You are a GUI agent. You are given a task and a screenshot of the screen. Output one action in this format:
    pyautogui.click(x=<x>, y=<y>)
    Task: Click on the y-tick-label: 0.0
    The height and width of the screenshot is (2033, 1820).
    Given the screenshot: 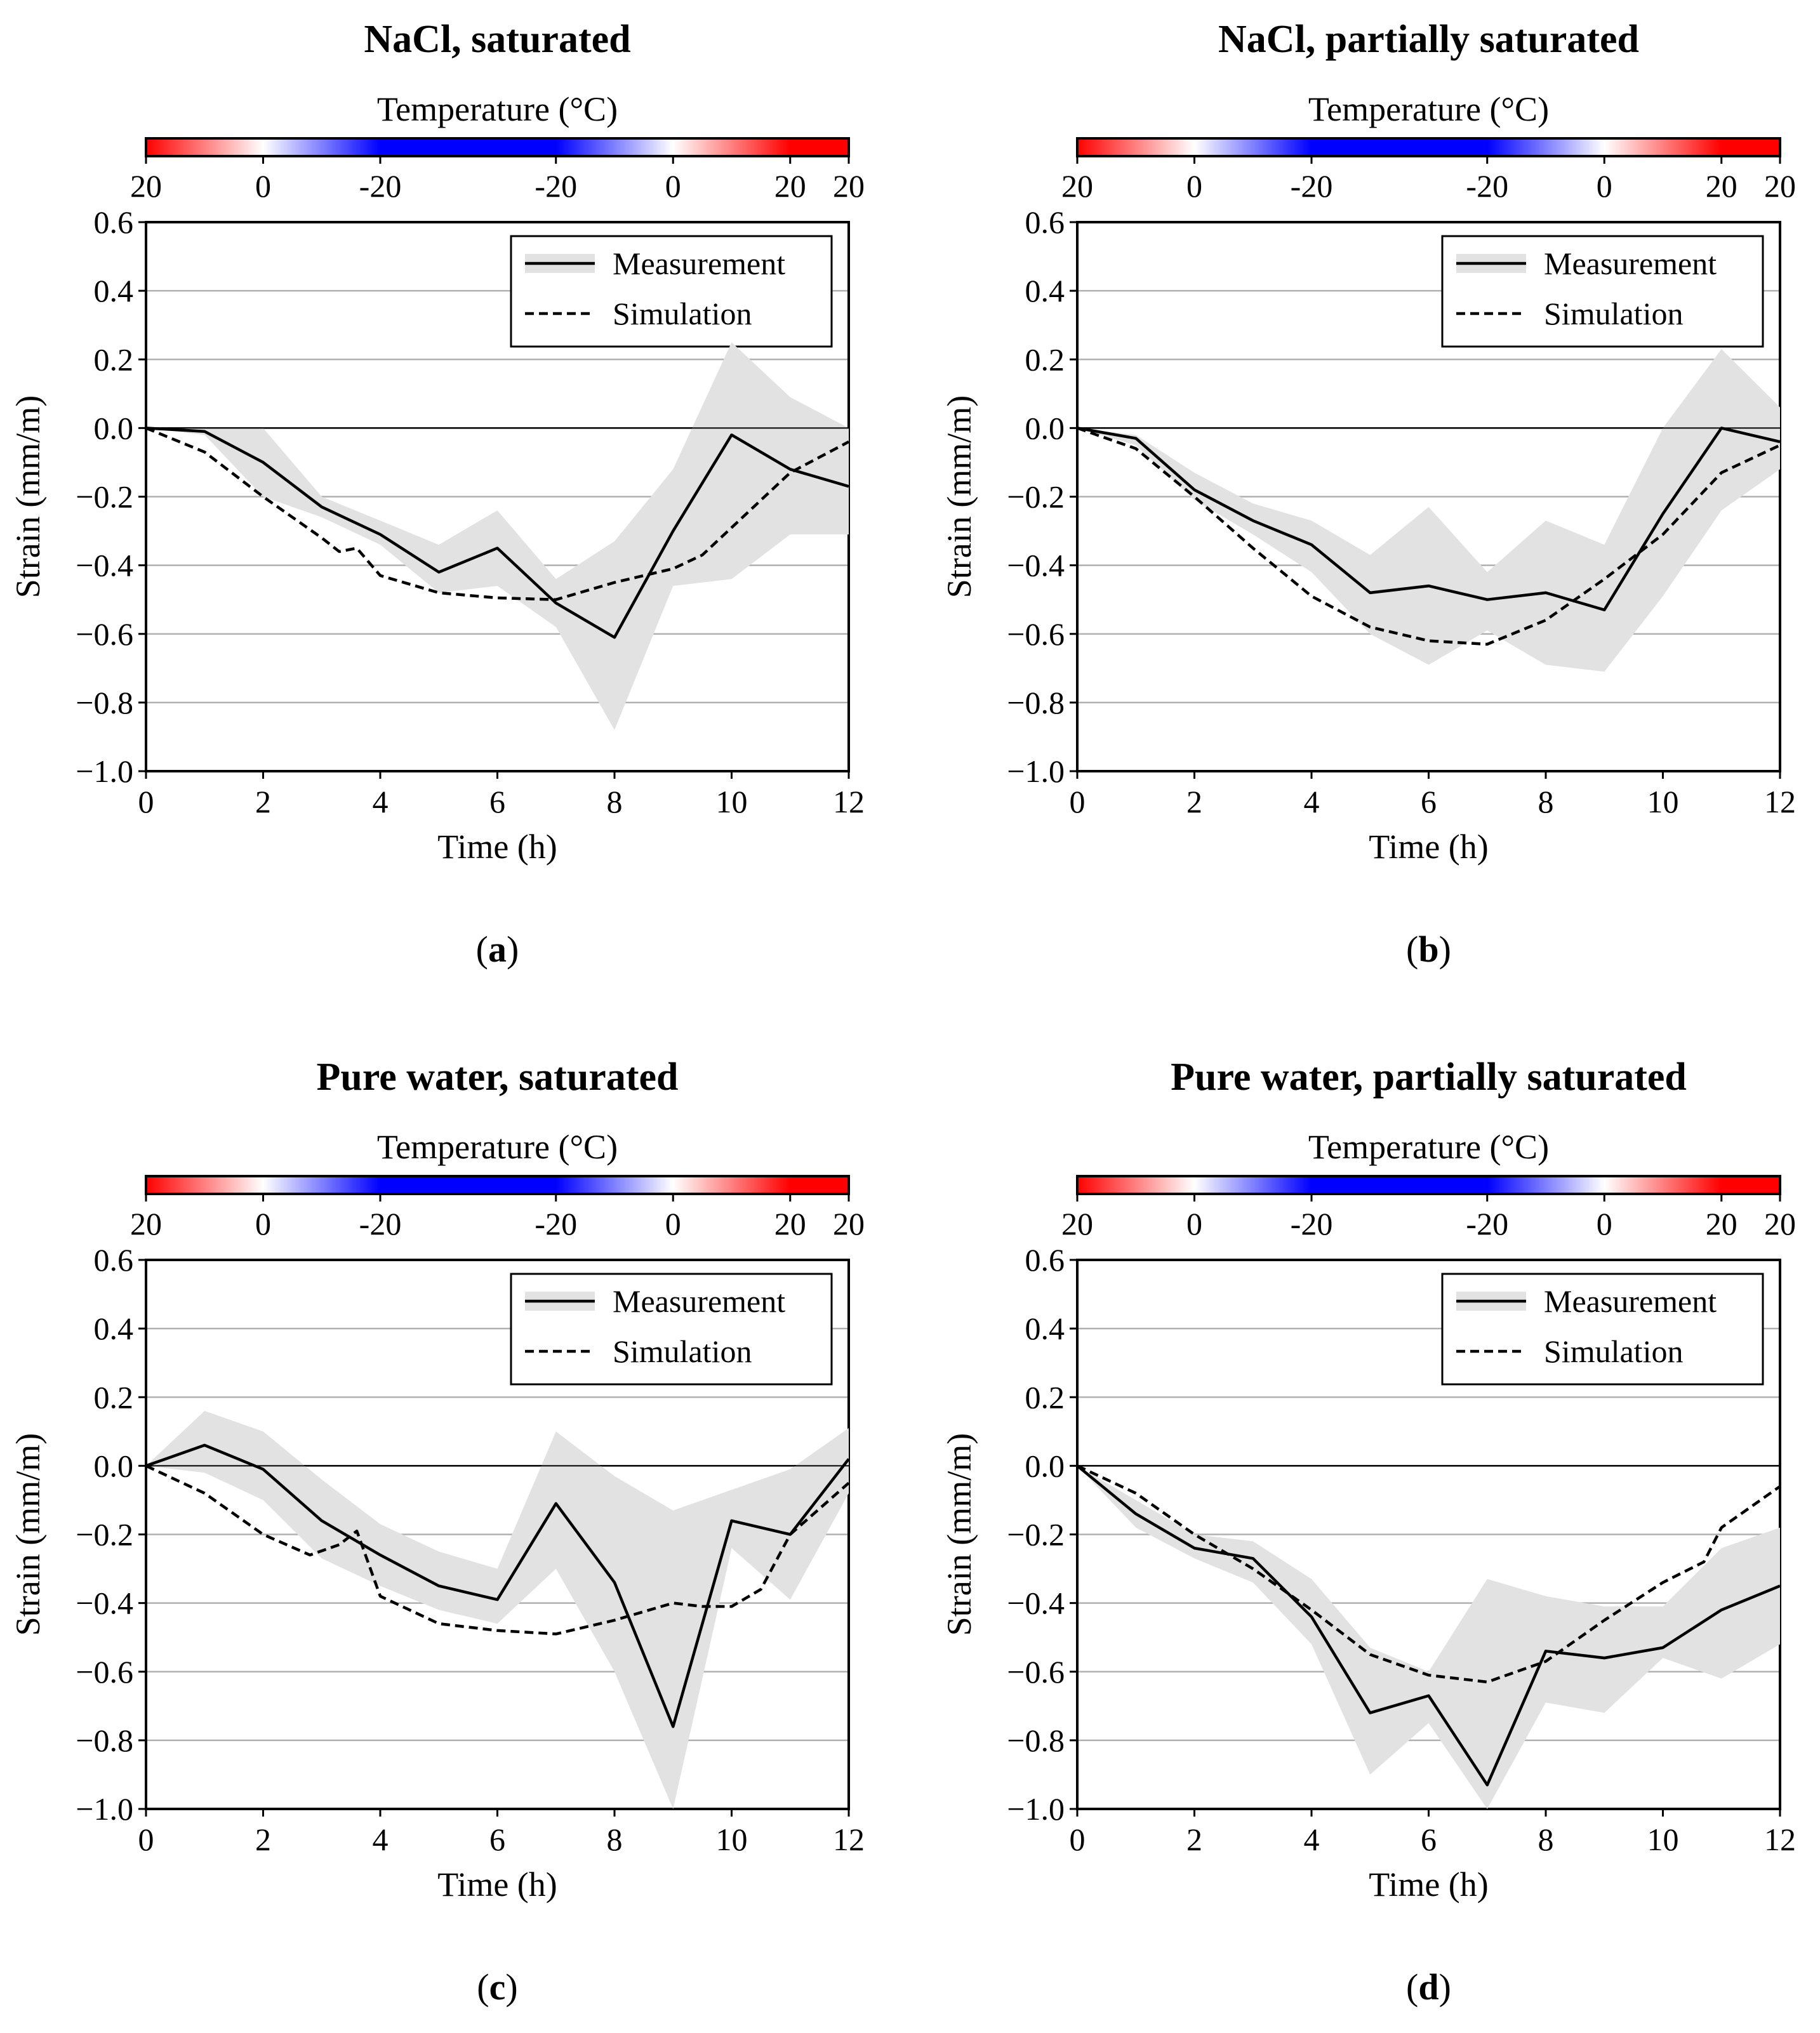 What is the action you would take?
    pyautogui.click(x=1045, y=1465)
    